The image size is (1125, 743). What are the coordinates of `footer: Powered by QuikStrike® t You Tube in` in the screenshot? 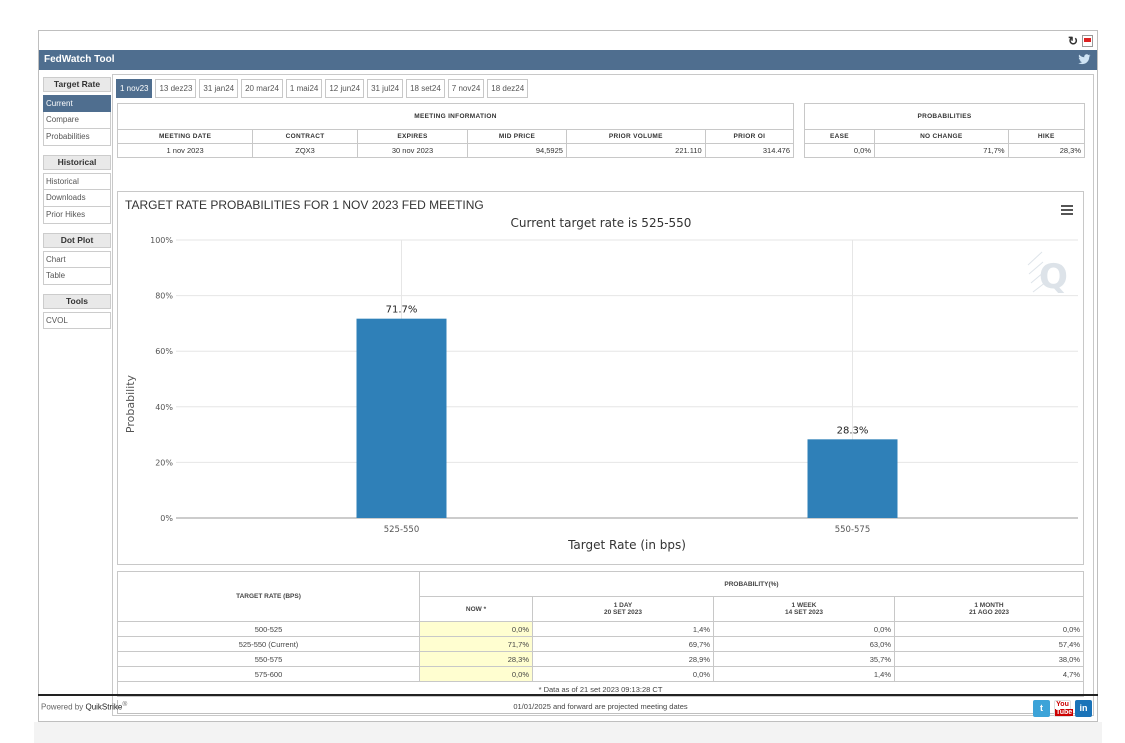 It's located at (568, 708).